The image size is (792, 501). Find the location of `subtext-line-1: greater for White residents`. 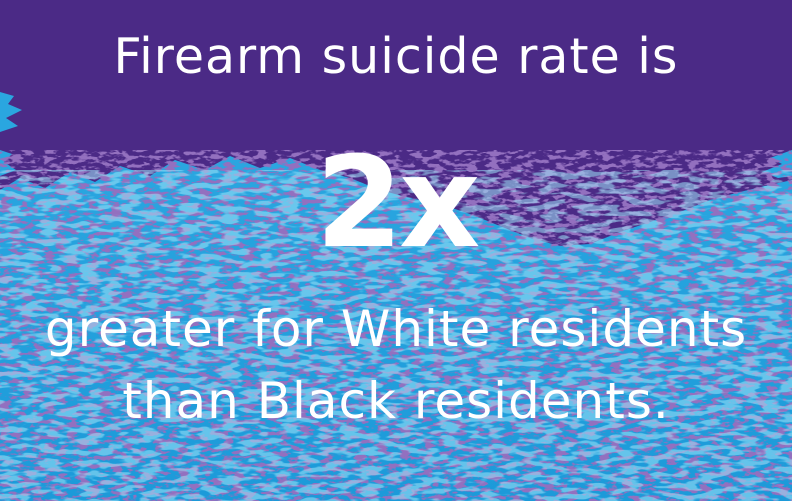

subtext-line-1: greater for White residents is located at coordinates (396, 329).